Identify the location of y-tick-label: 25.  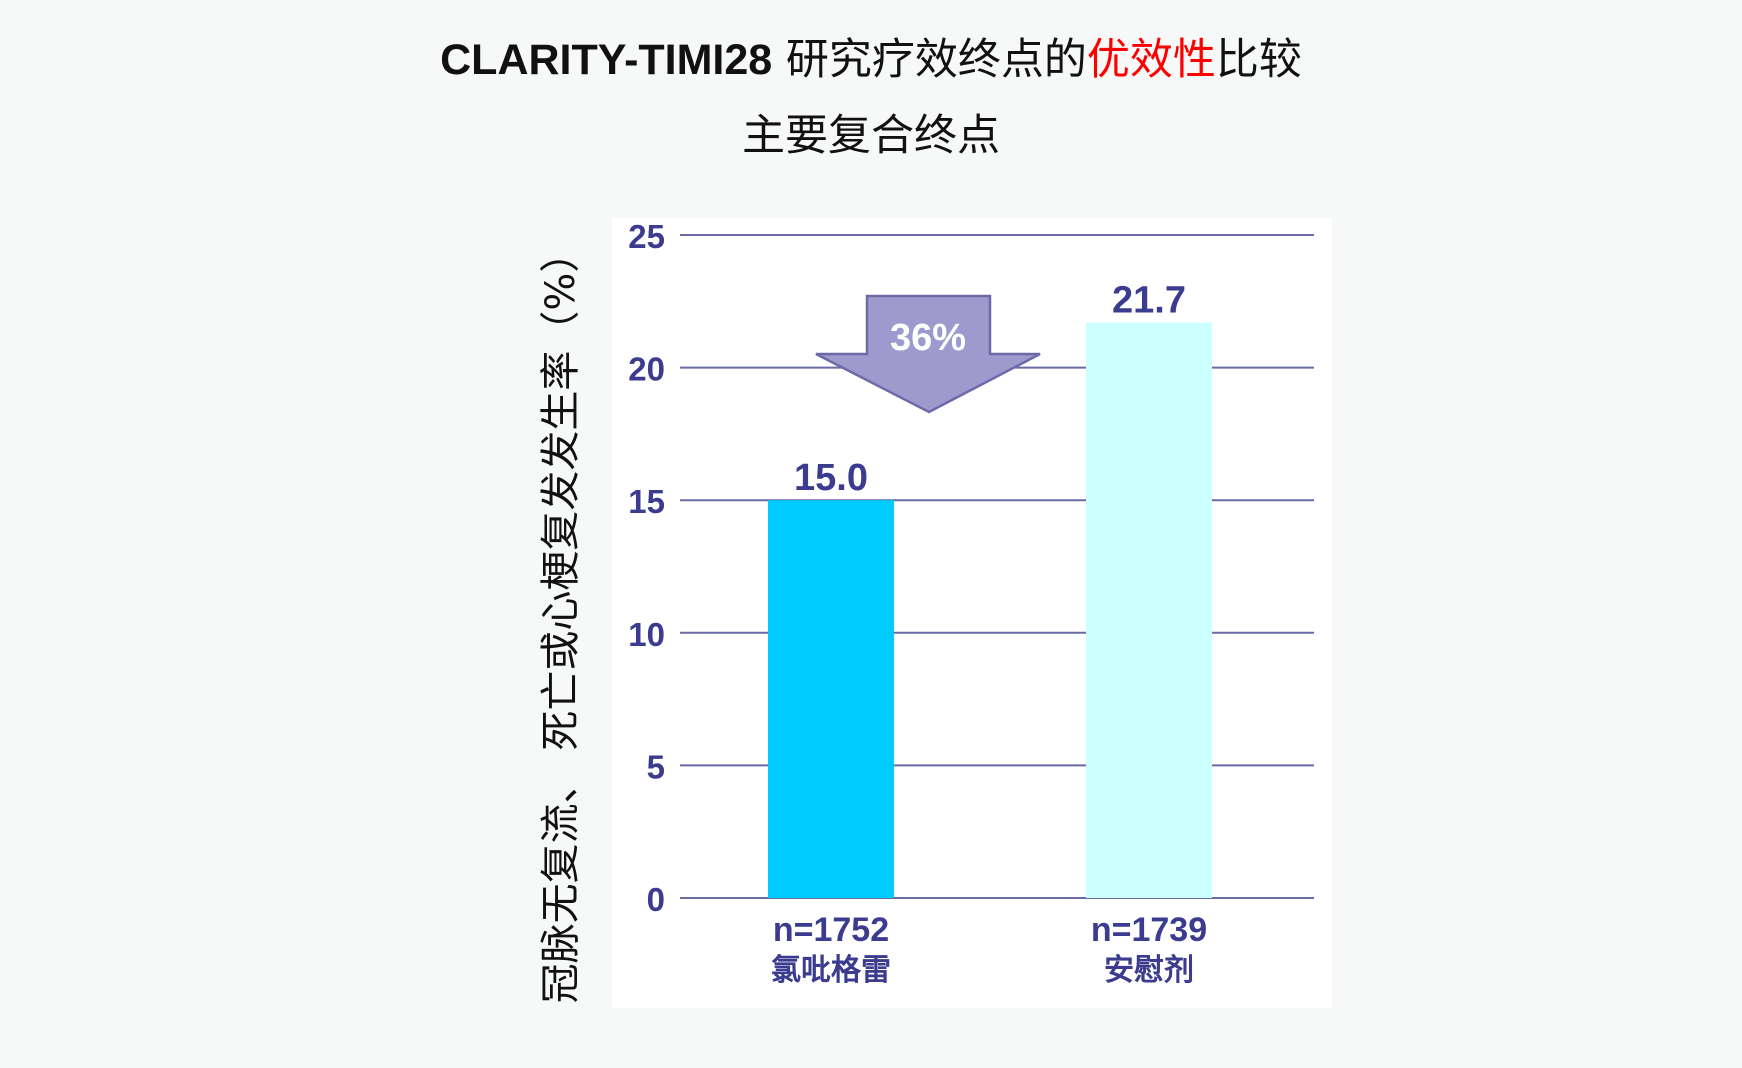
(646, 236).